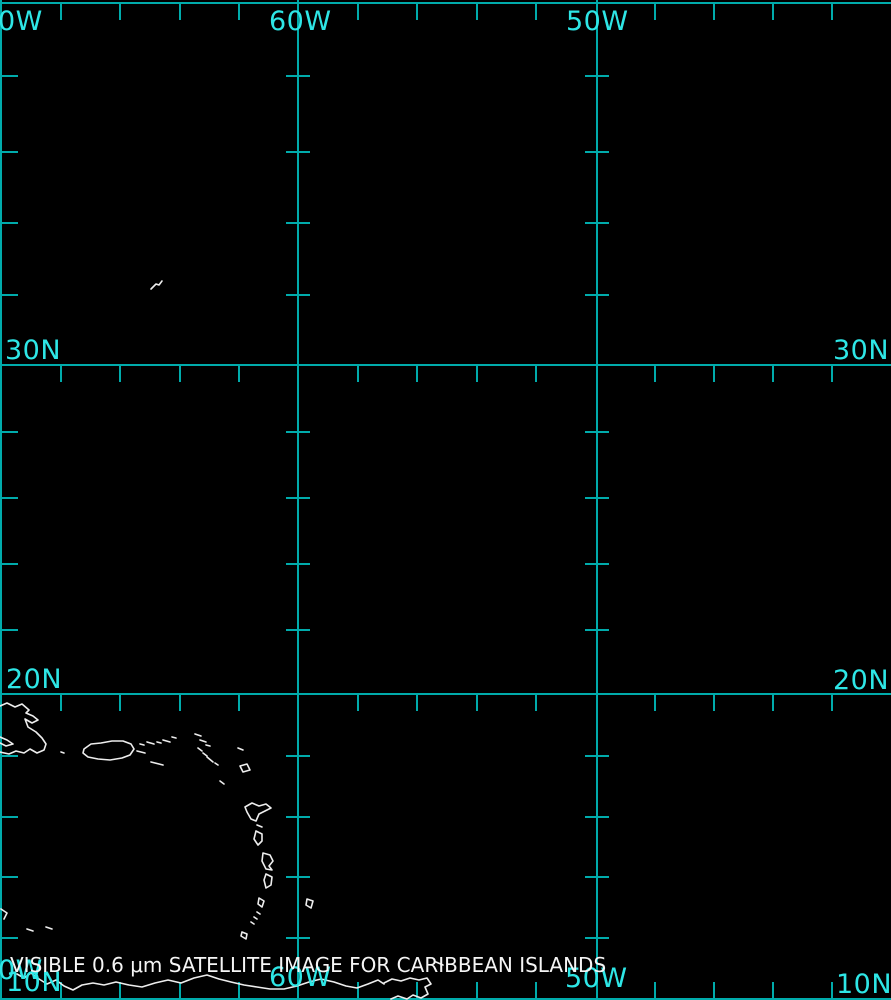 The image size is (891, 1000). What do you see at coordinates (7, 741) in the screenshot?
I see `coastline-hispaniola-neiba-bay` at bounding box center [7, 741].